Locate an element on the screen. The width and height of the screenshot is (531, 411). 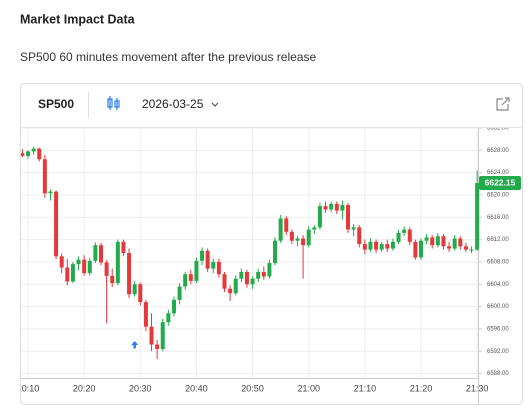
y-tick-label: 6592.00 is located at coordinates (498, 352).